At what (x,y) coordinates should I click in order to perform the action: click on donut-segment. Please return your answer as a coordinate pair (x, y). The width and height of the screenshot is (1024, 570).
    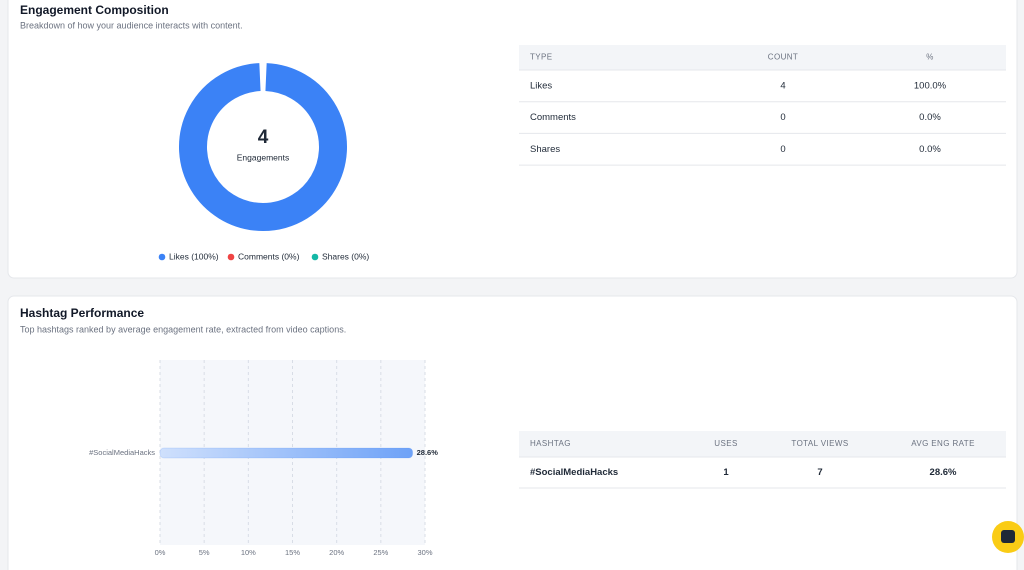
    Looking at the image, I should click on (263, 147).